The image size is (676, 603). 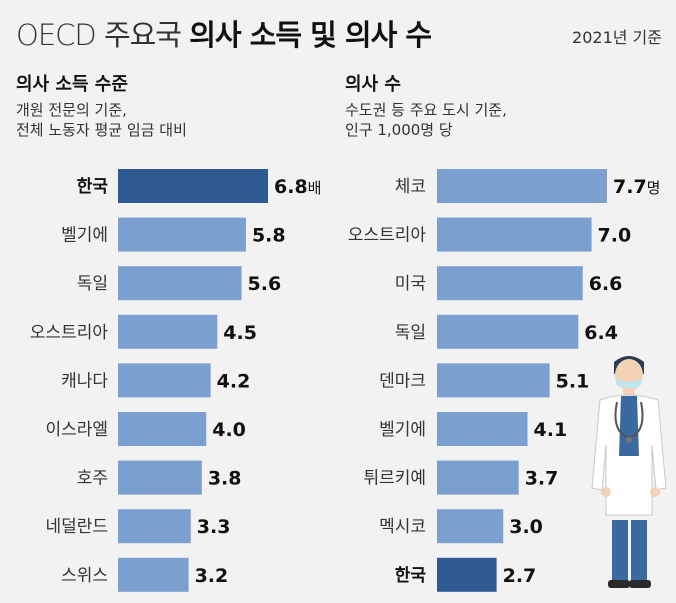 What do you see at coordinates (526, 527) in the screenshot?
I see `value-label: 3.0` at bounding box center [526, 527].